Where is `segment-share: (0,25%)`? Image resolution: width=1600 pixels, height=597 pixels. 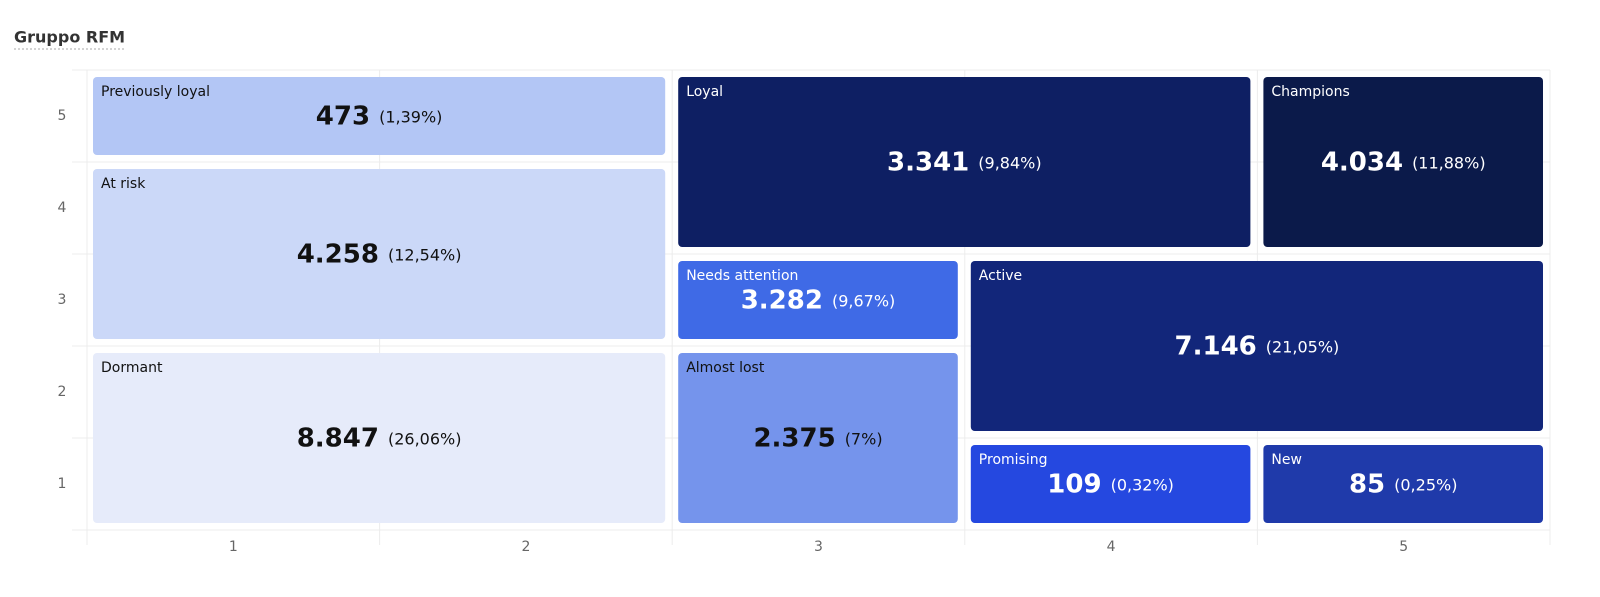 segment-share: (0,25%) is located at coordinates (1425, 485).